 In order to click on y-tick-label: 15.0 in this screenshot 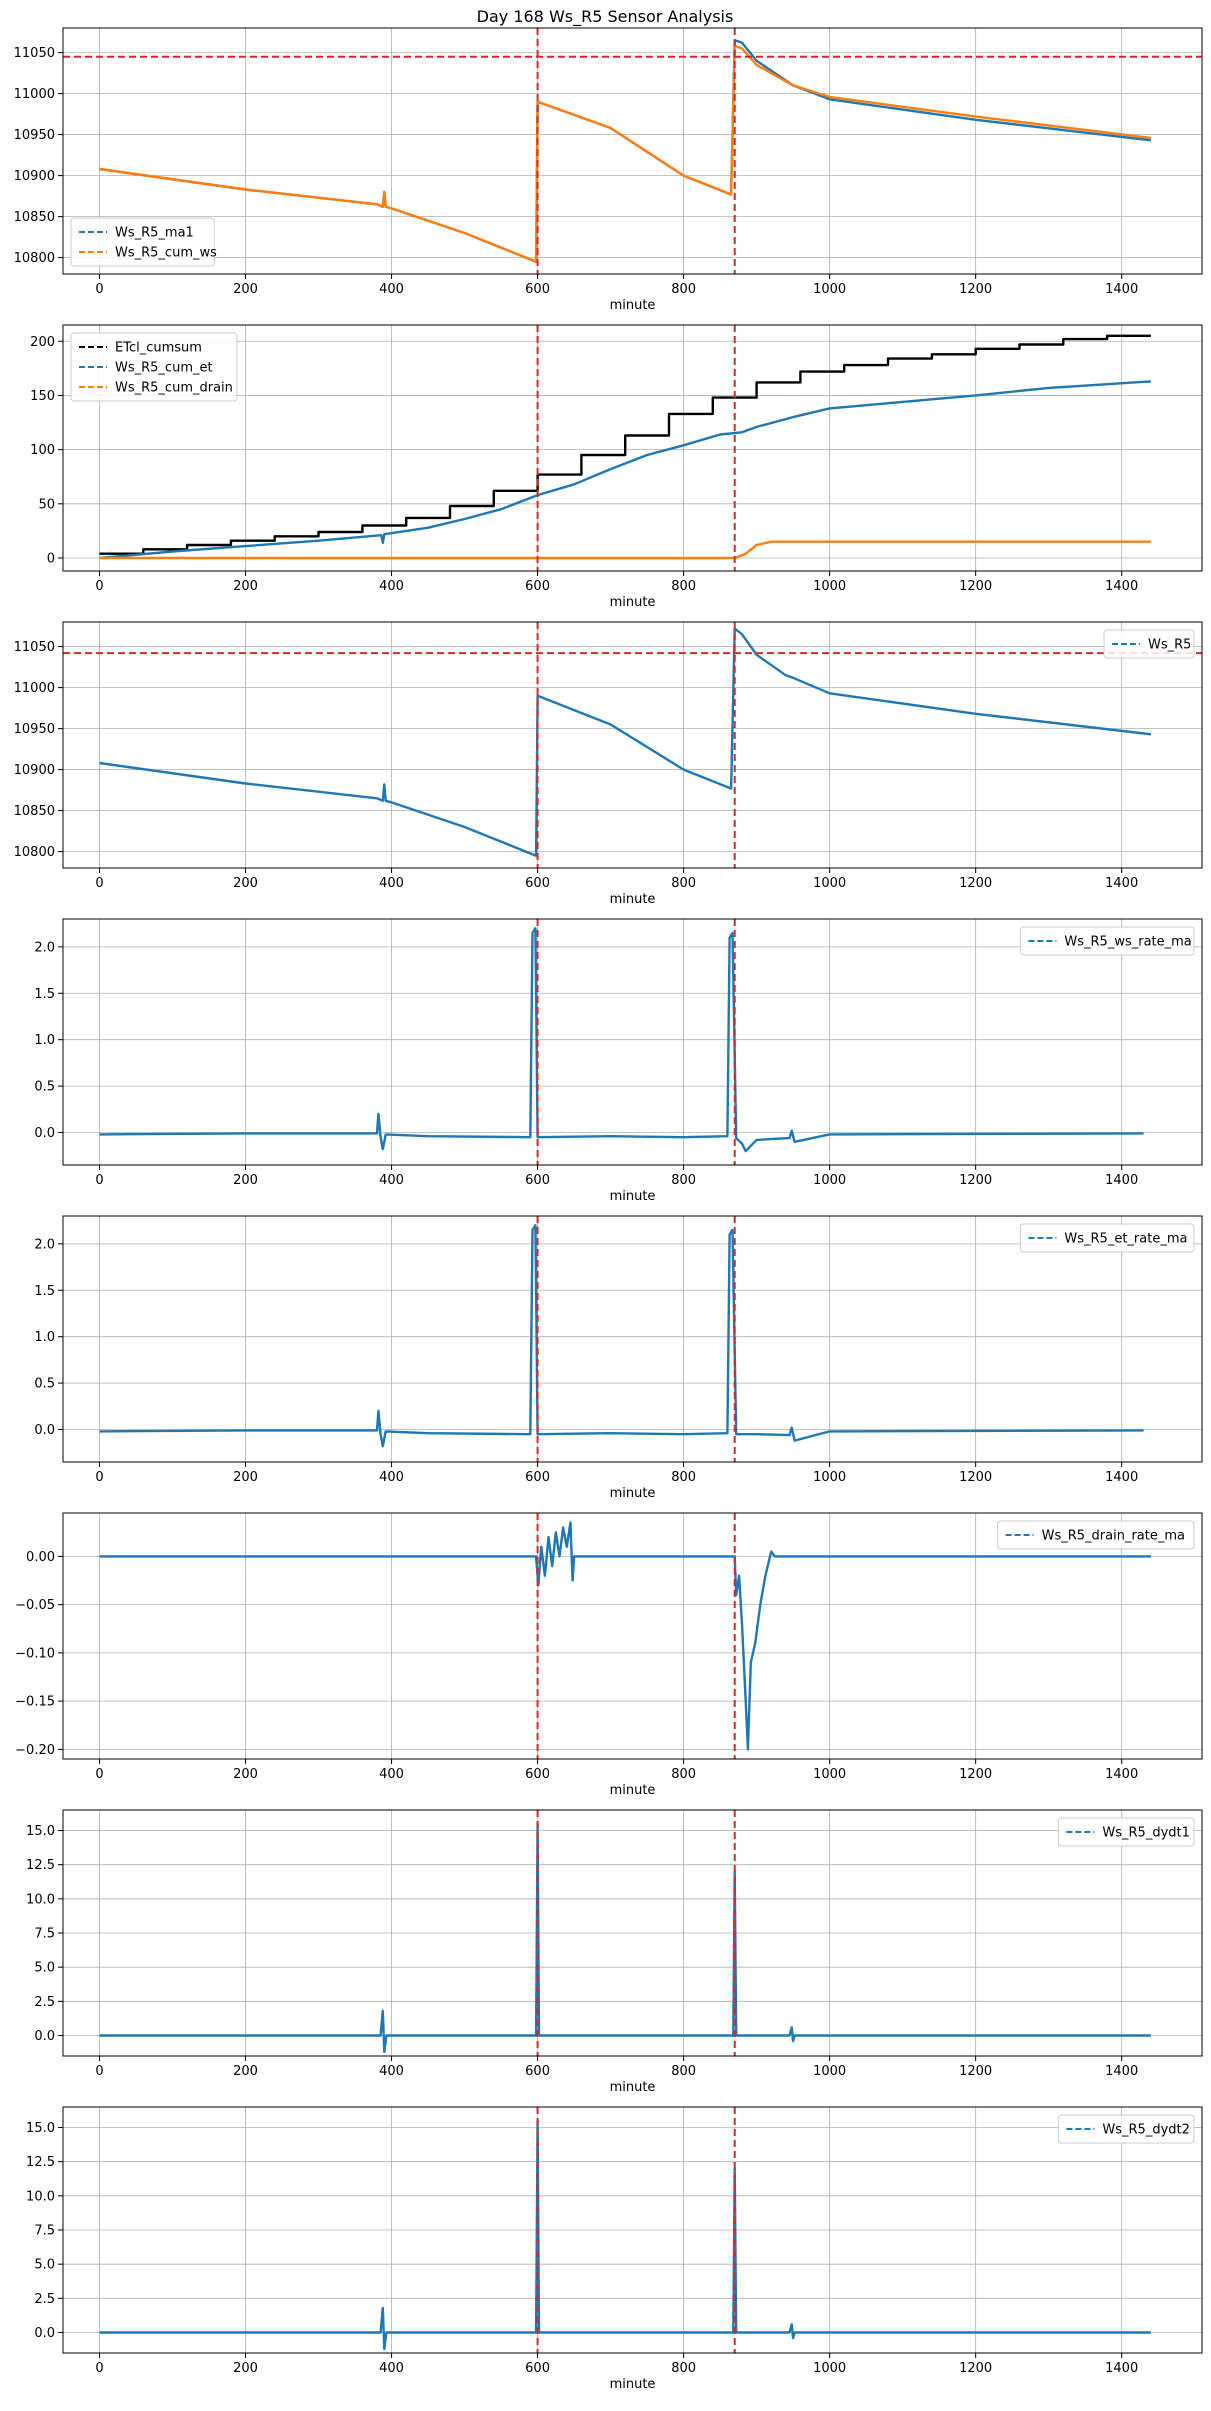, I will do `click(40, 2128)`.